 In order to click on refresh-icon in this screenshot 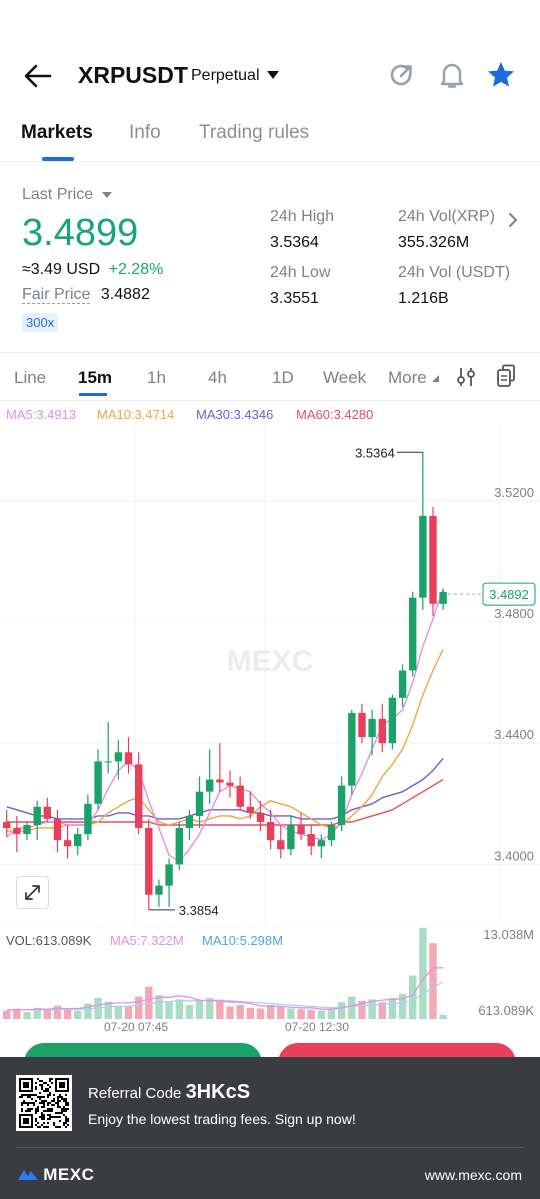, I will do `click(402, 75)`.